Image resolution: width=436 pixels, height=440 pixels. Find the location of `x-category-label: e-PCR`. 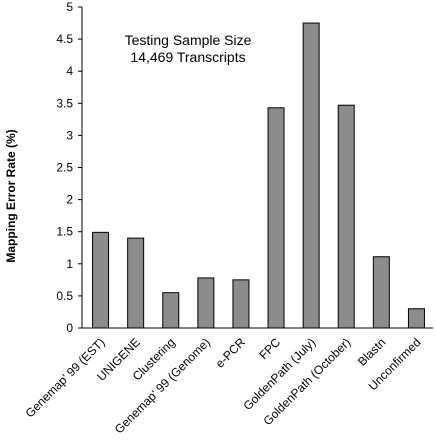

x-category-label: e-PCR is located at coordinates (231, 353).